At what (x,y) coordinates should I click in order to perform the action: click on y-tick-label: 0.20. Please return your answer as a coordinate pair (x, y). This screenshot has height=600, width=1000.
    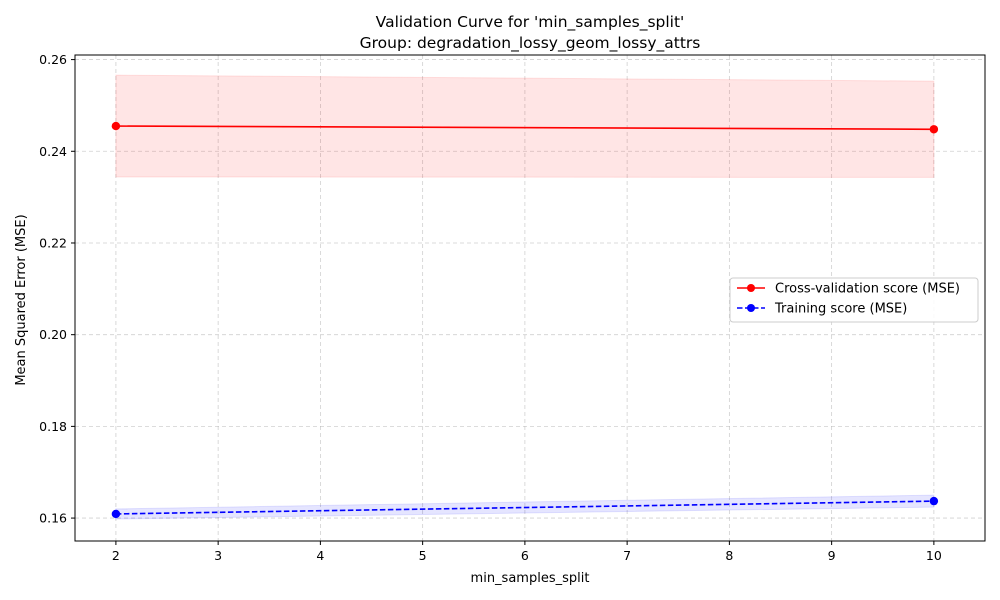
    Looking at the image, I should click on (53, 334).